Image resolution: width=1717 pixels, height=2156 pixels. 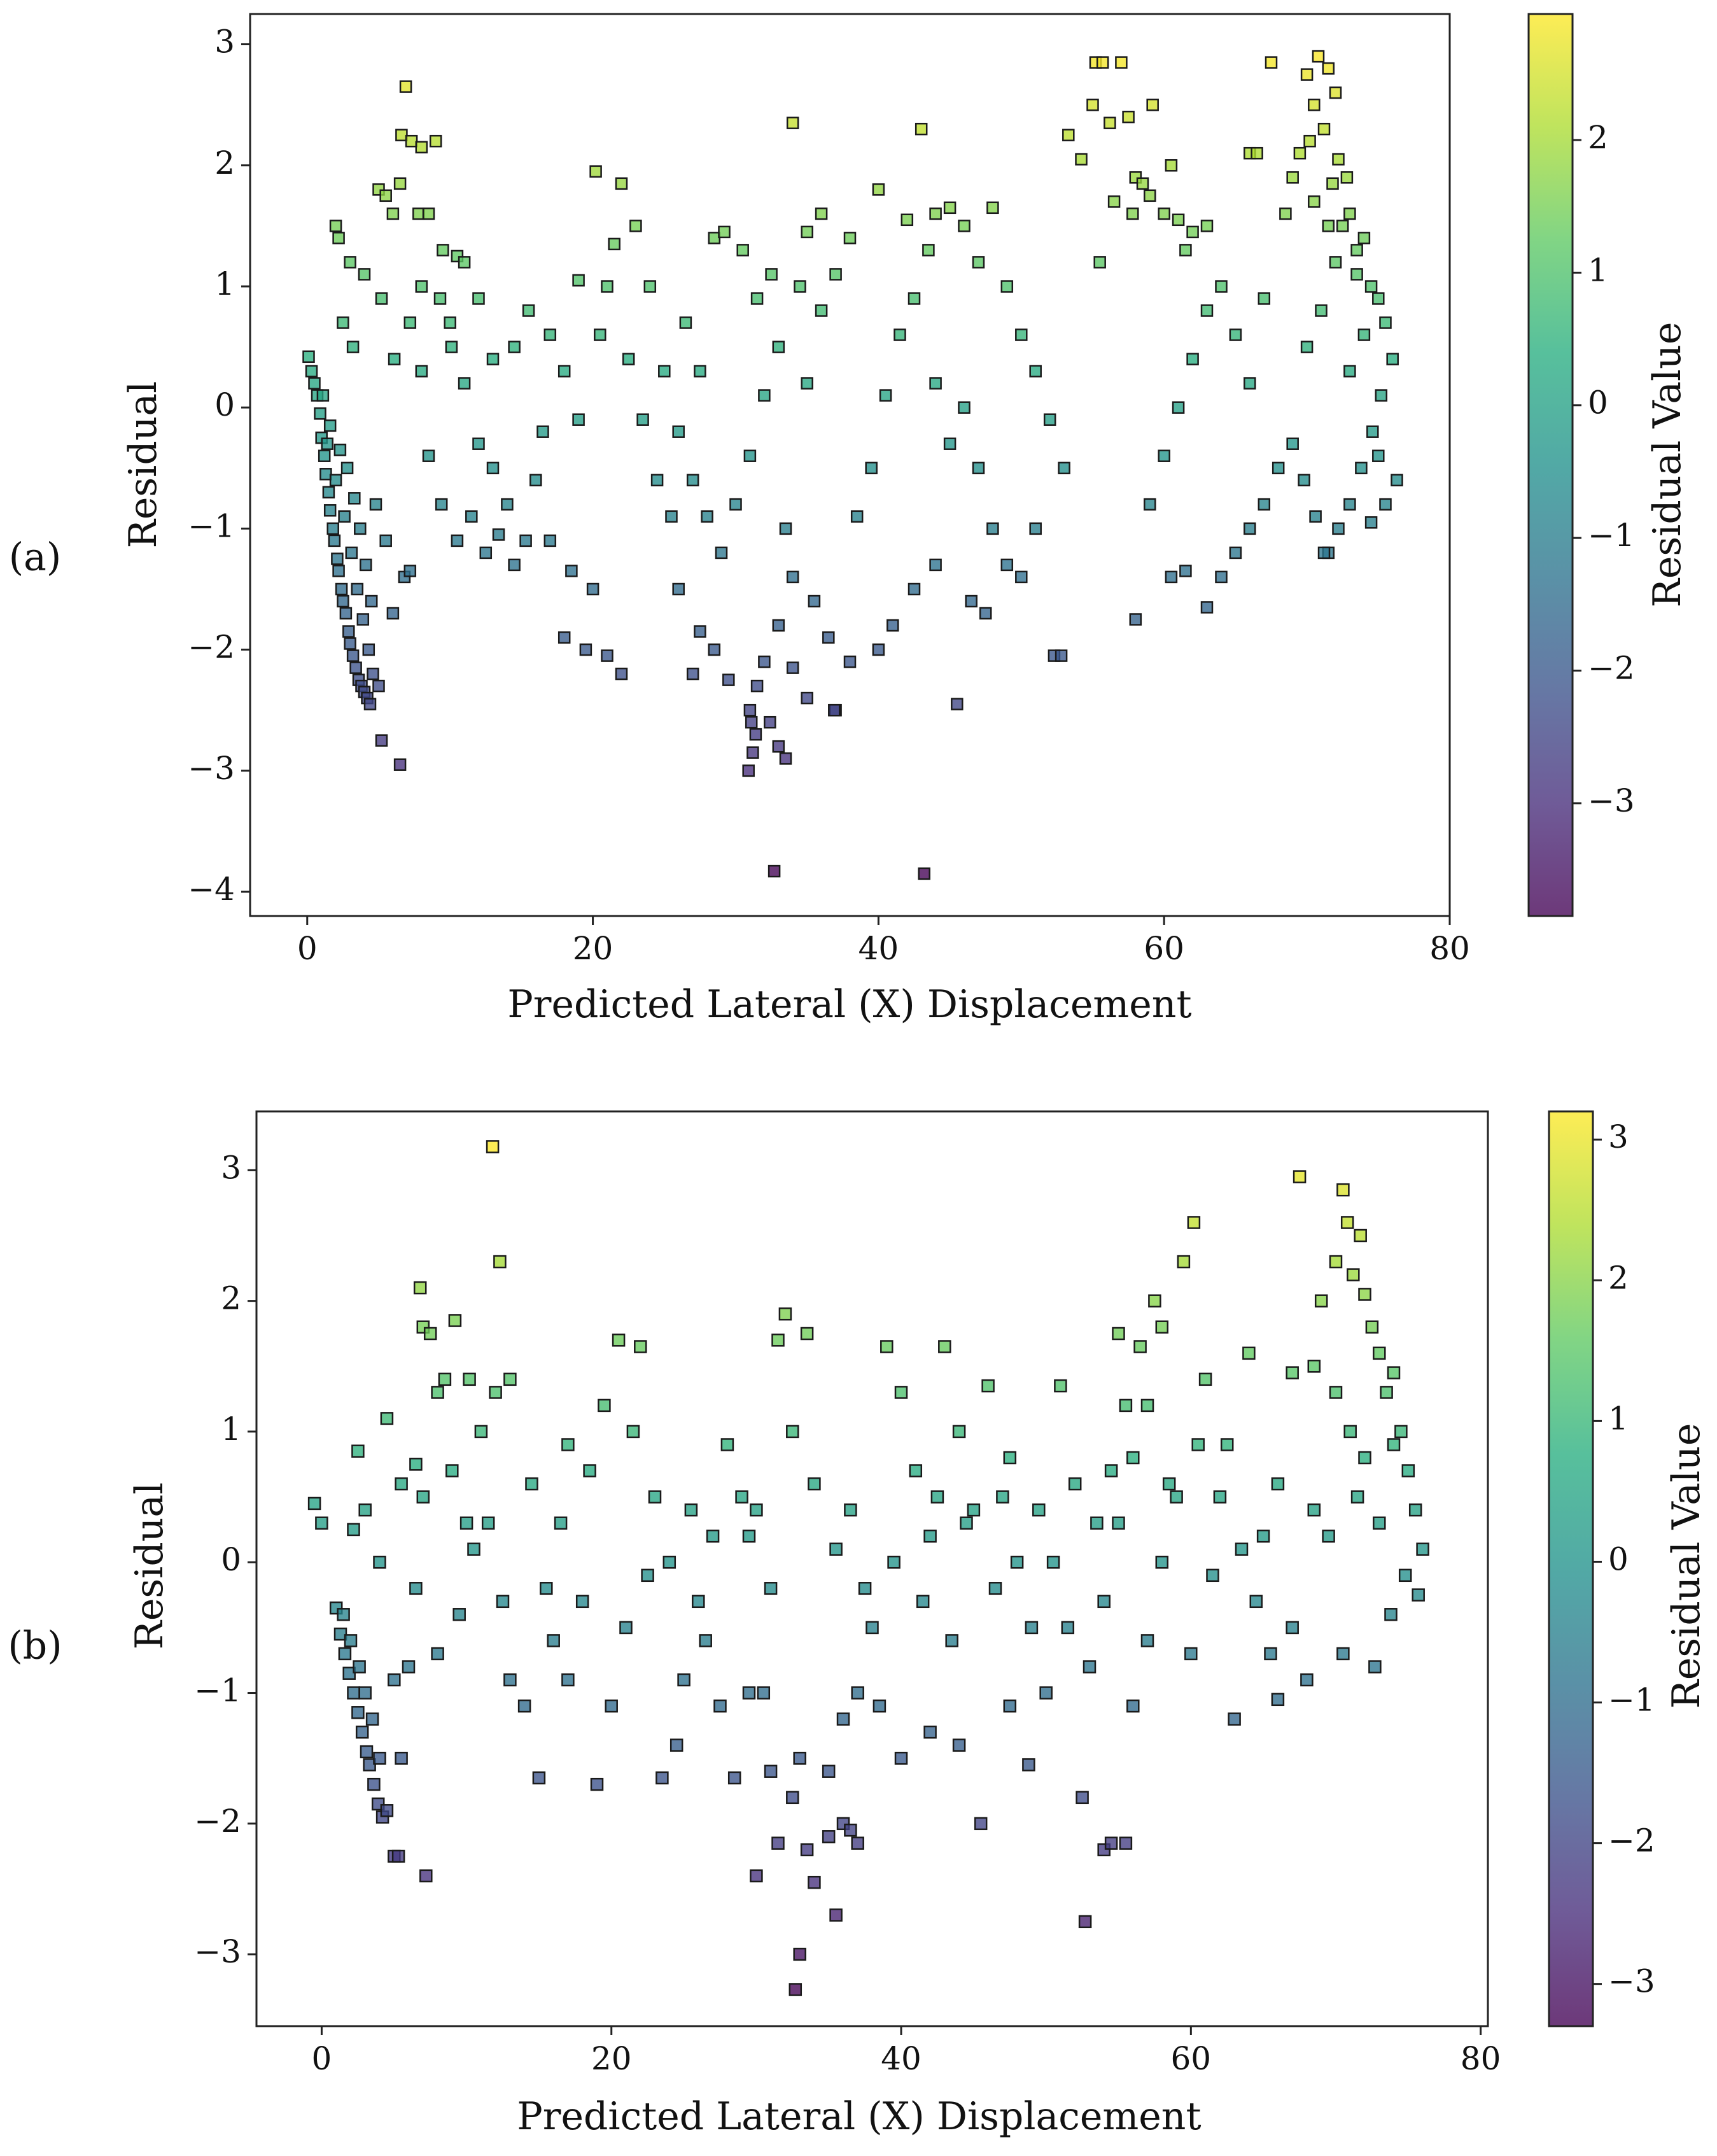 What do you see at coordinates (225, 404) in the screenshot?
I see `y-tick-label-a-4: 0` at bounding box center [225, 404].